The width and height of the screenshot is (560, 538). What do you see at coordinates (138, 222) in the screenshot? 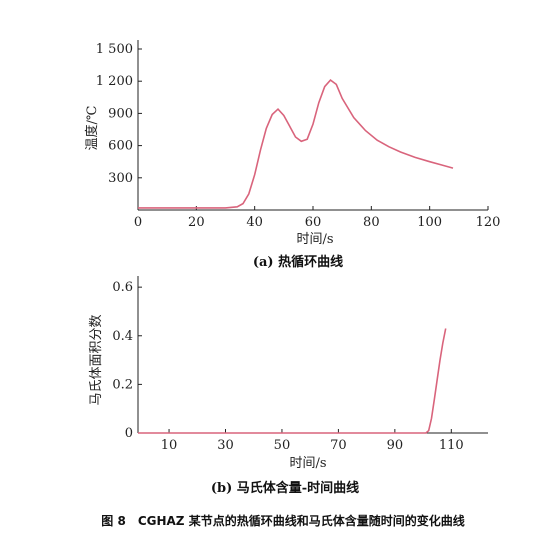
I see `a-x-tick-label: 0` at bounding box center [138, 222].